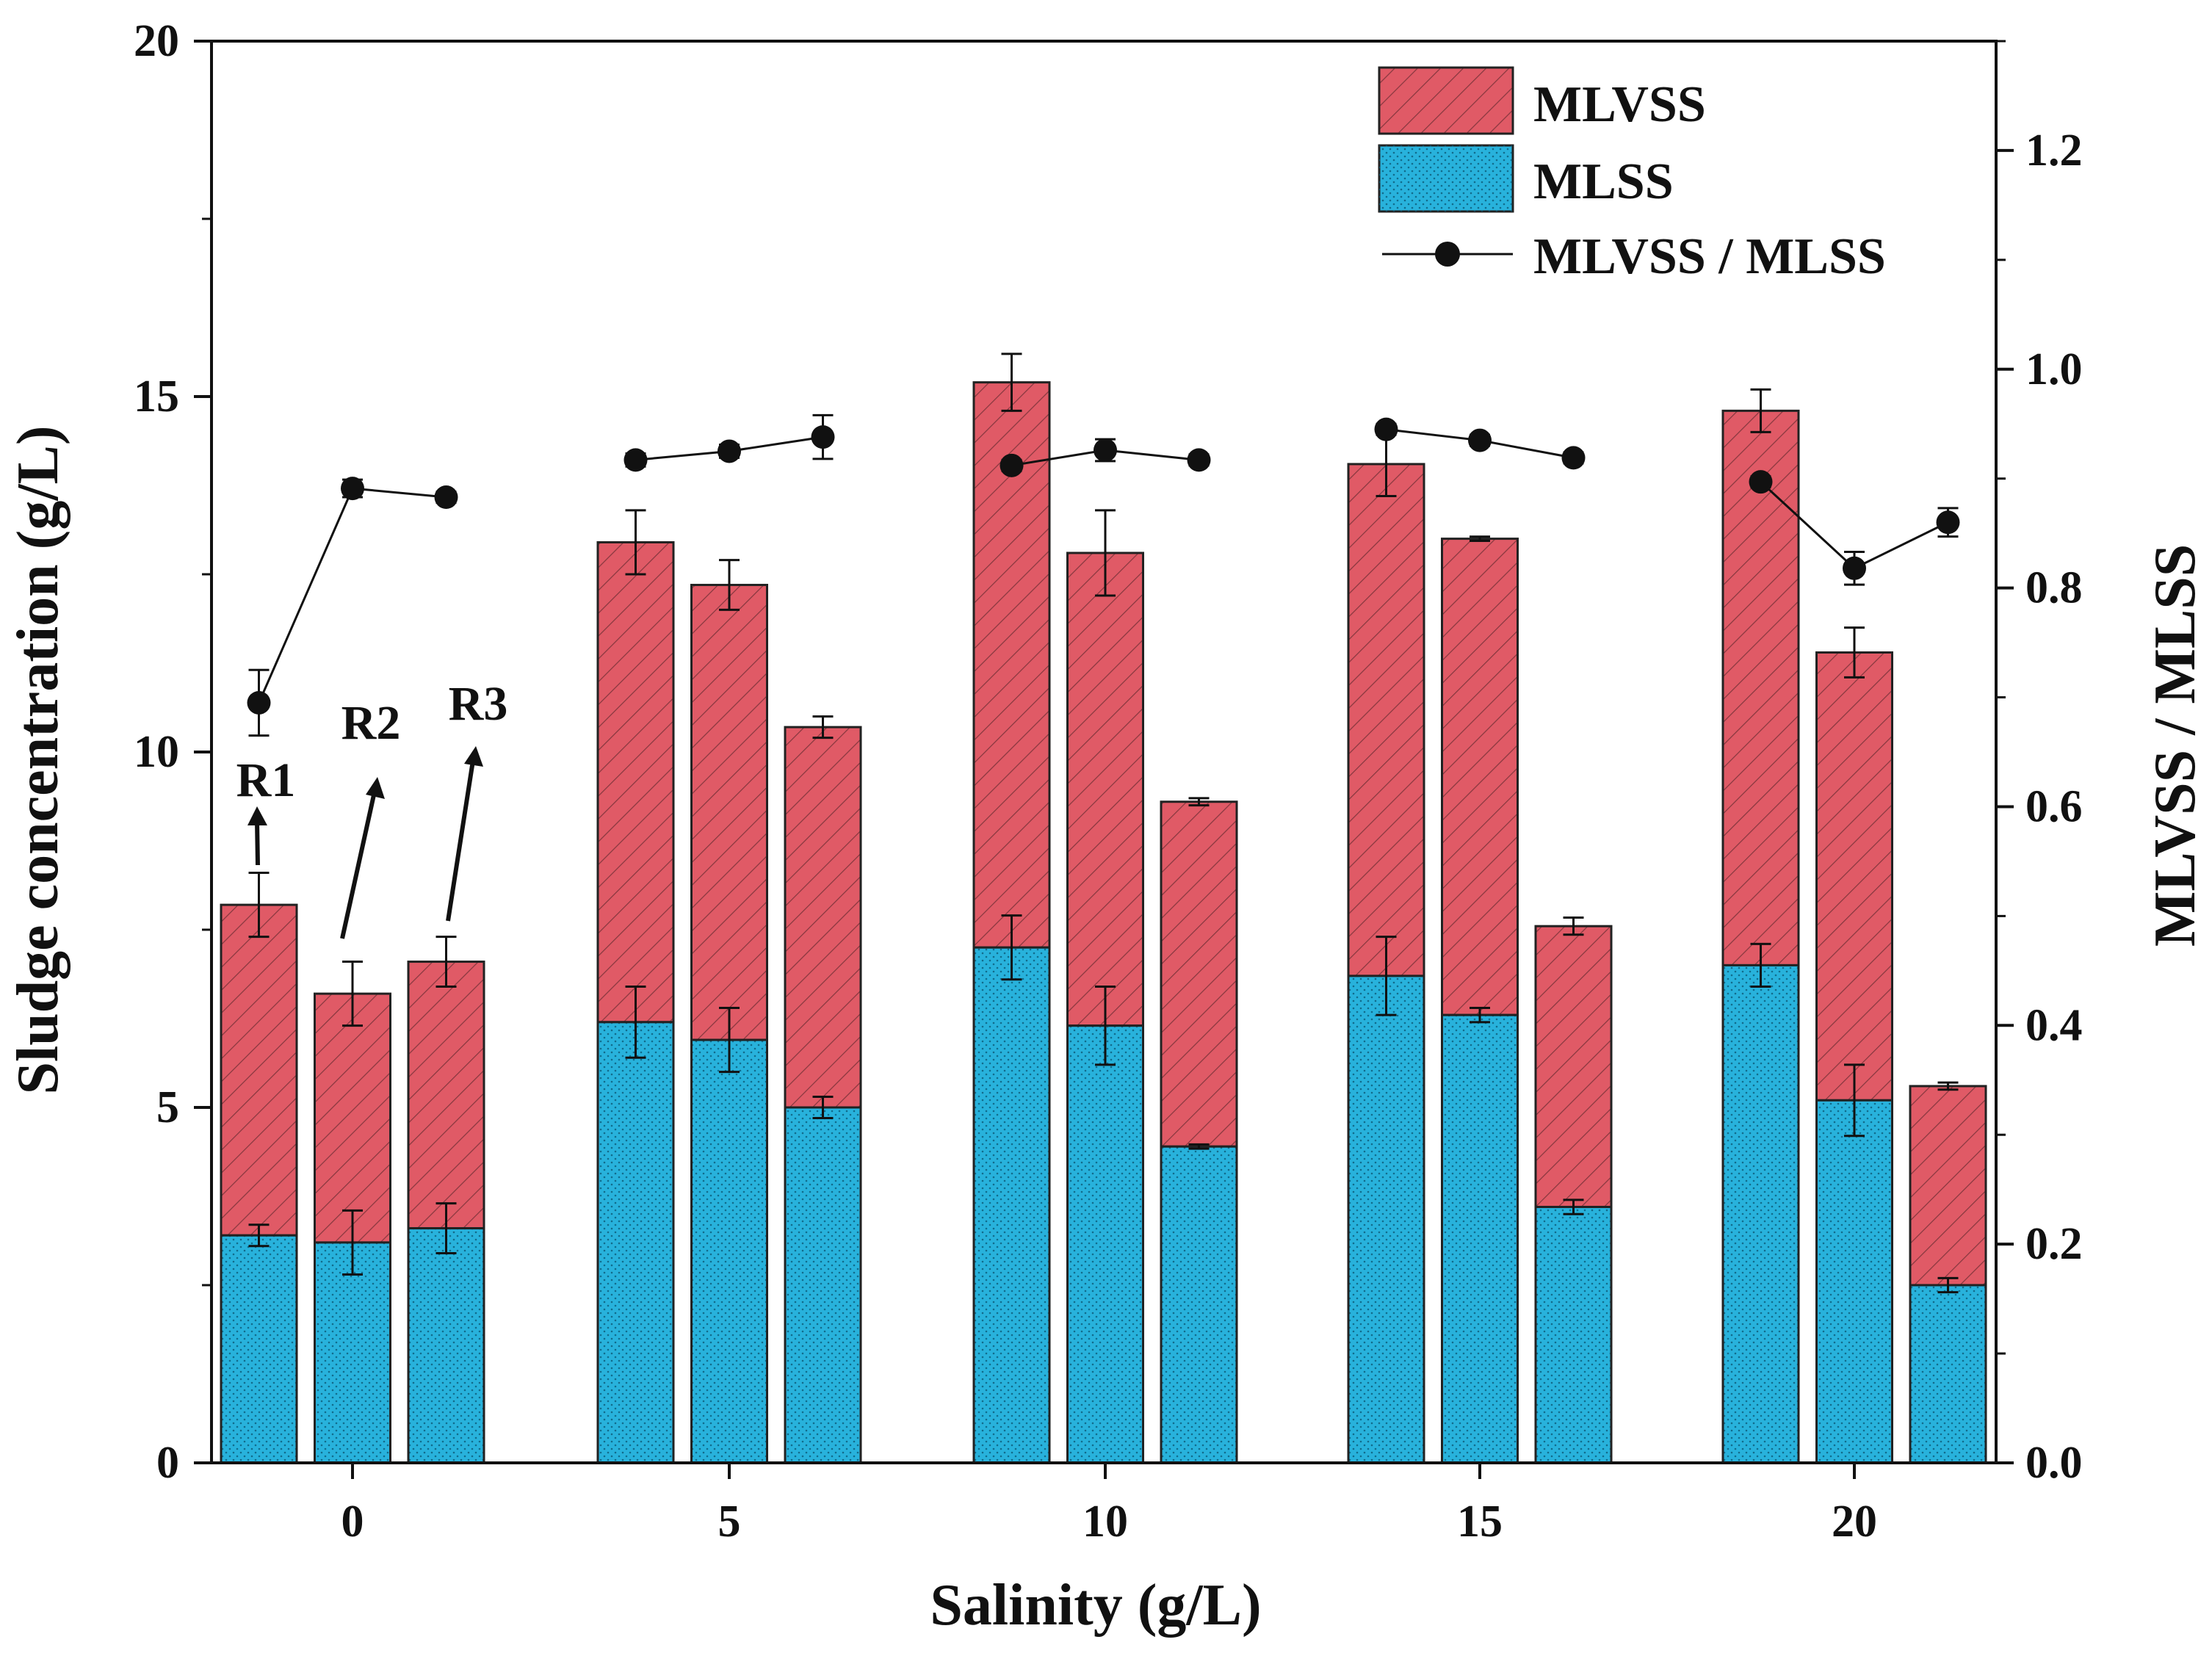  I want to click on ratio-point-s0-r2, so click(352, 489).